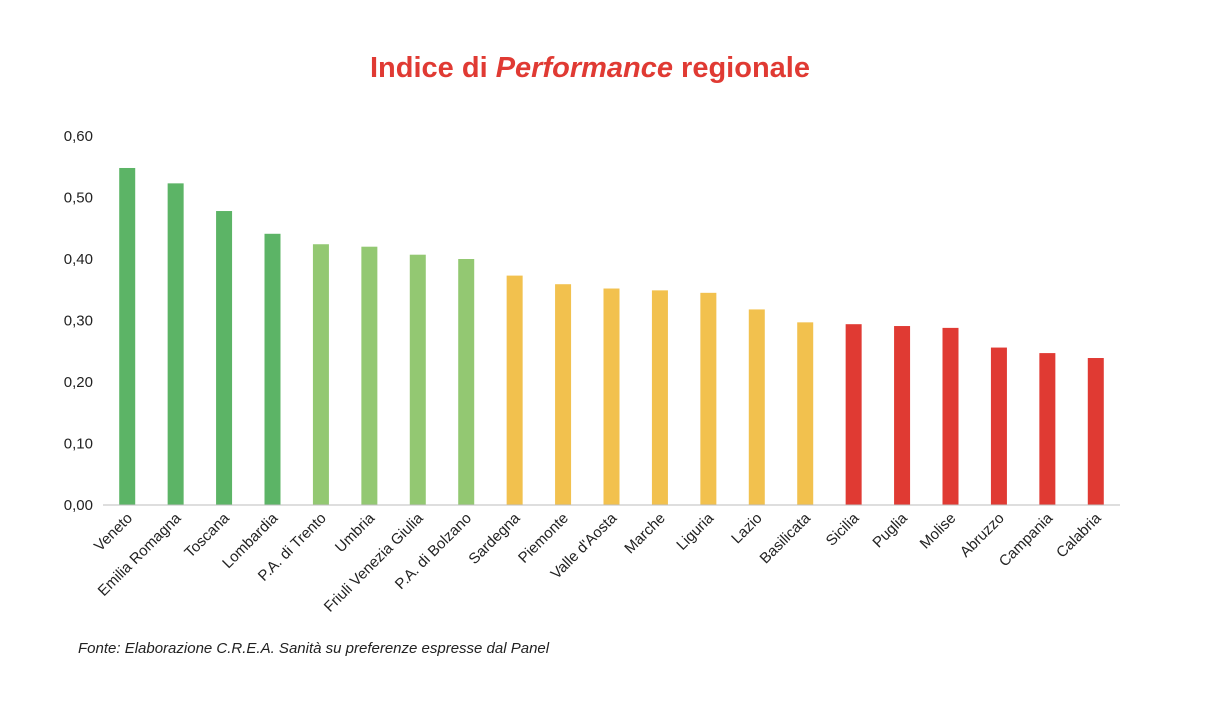 Image resolution: width=1224 pixels, height=704 pixels. What do you see at coordinates (78, 444) in the screenshot?
I see `y-tick-label: 0,10` at bounding box center [78, 444].